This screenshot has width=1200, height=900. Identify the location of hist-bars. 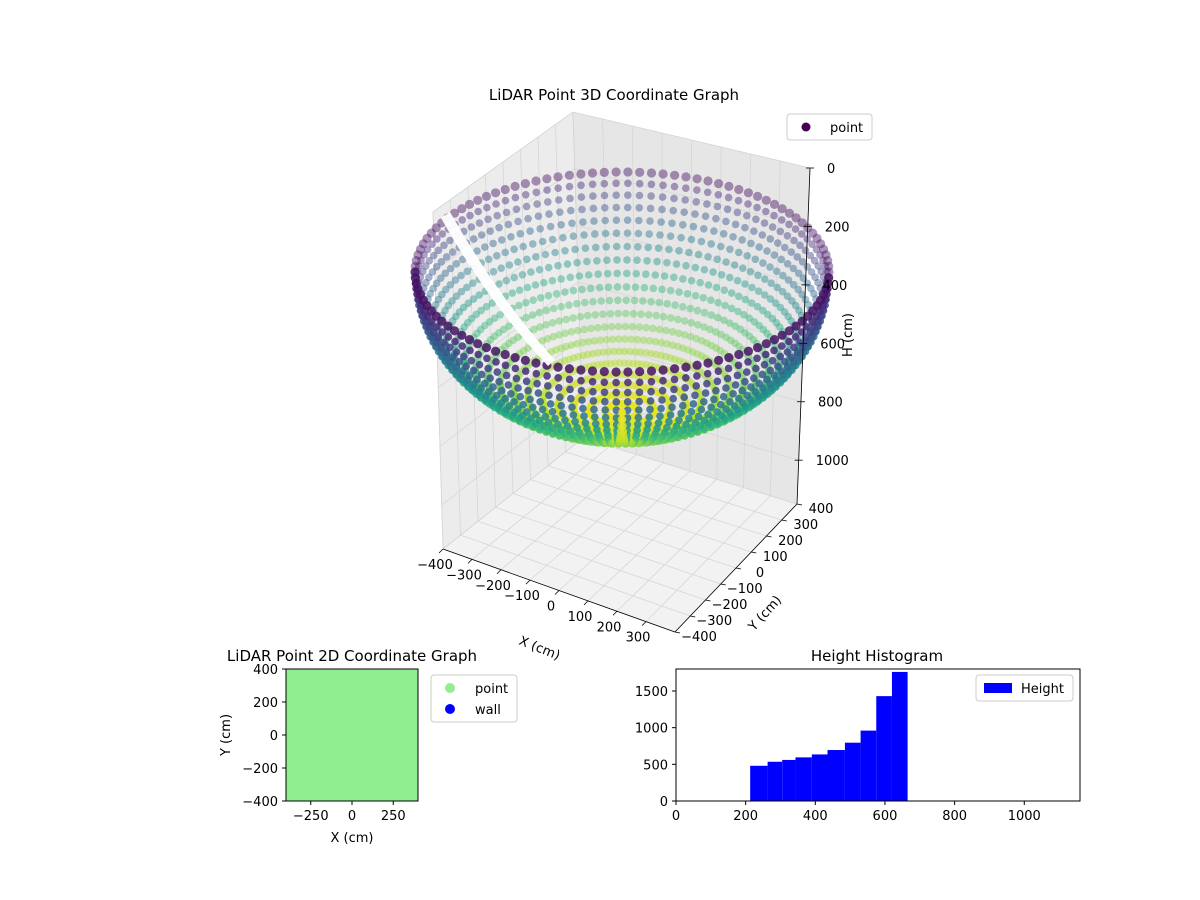
(829, 736).